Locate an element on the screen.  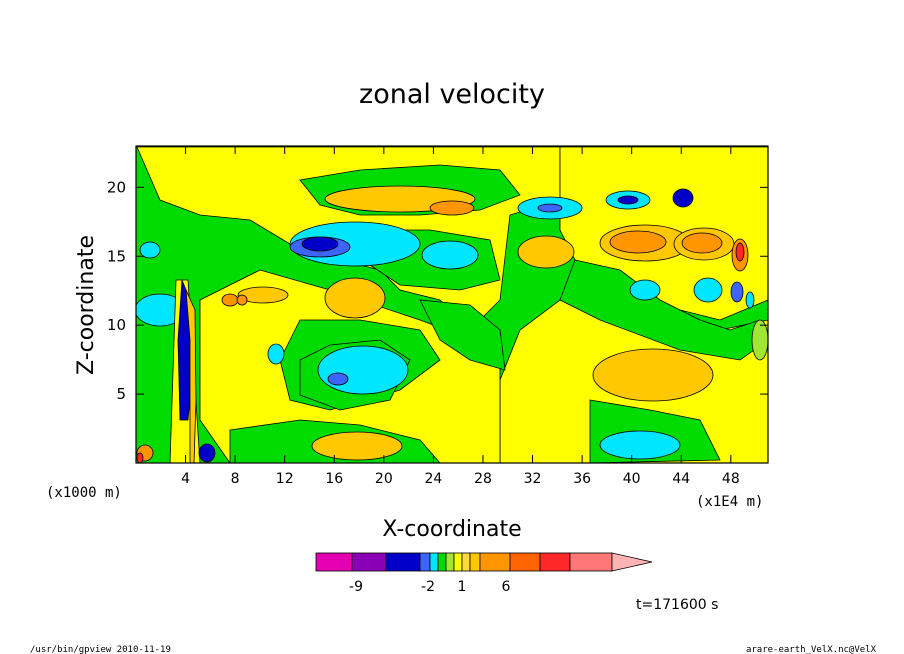
y-tick-label-2: 15 is located at coordinates (116, 256).